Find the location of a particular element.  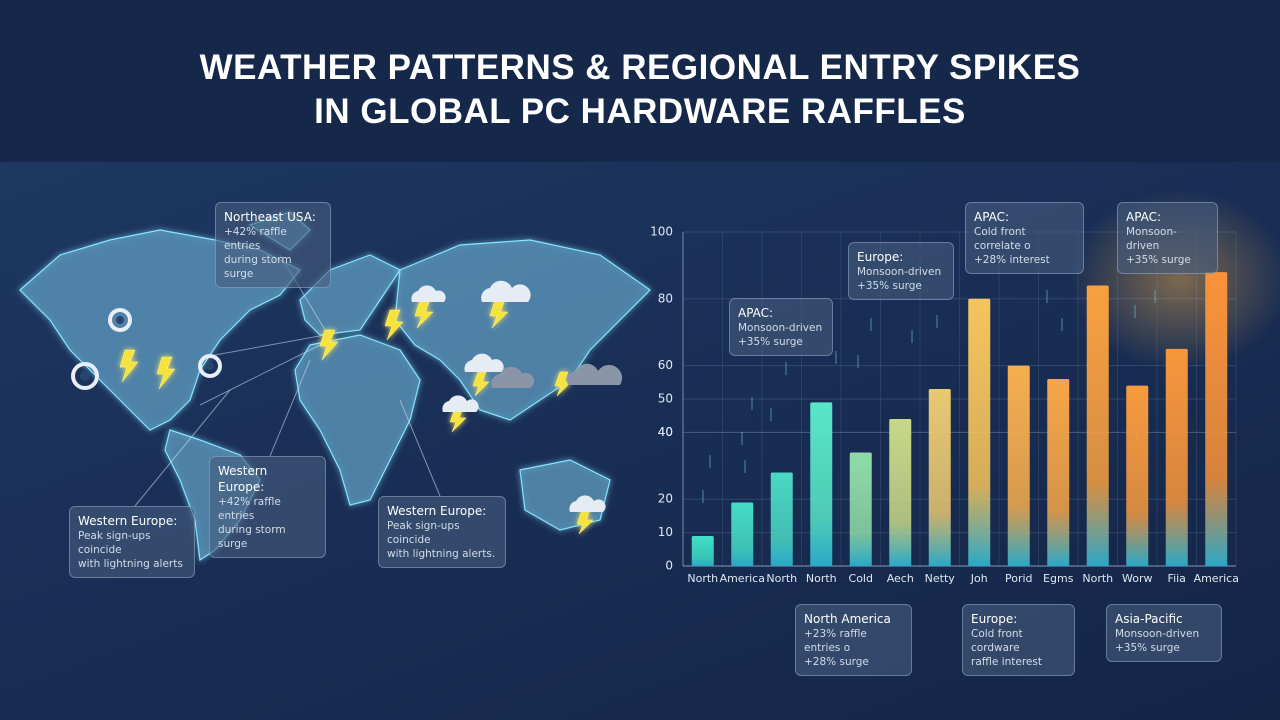

callout: APAC: Cold front correlate o +28% interest is located at coordinates (1024, 238).